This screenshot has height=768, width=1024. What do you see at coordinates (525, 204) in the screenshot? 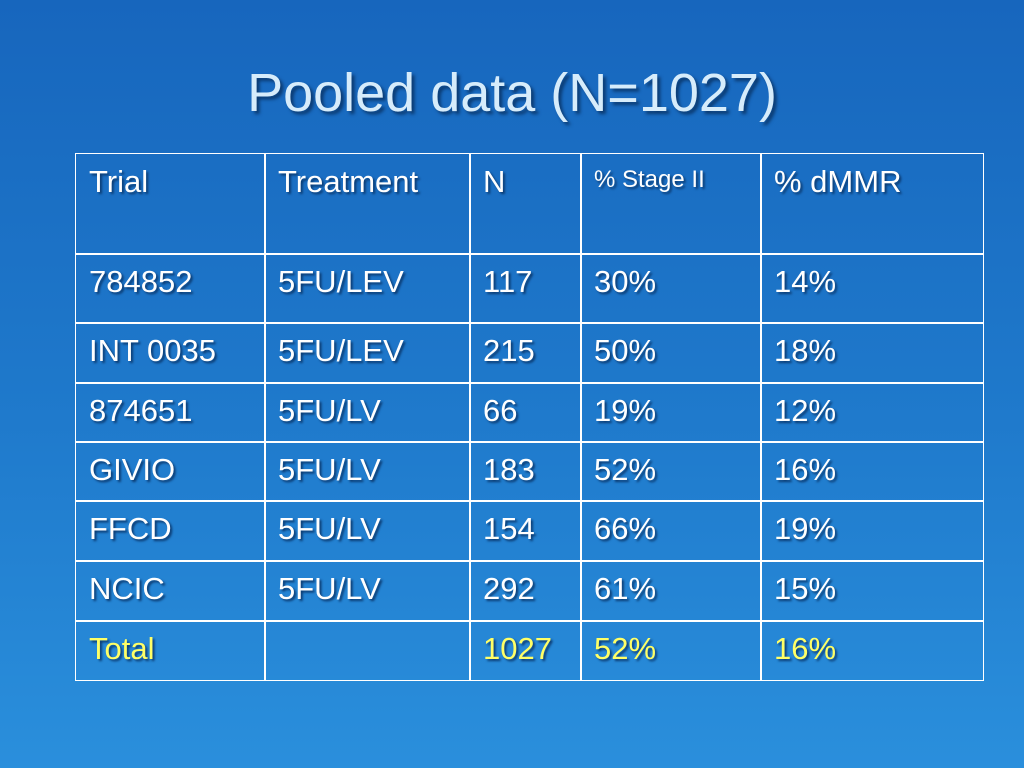
I see `header-cell: N` at bounding box center [525, 204].